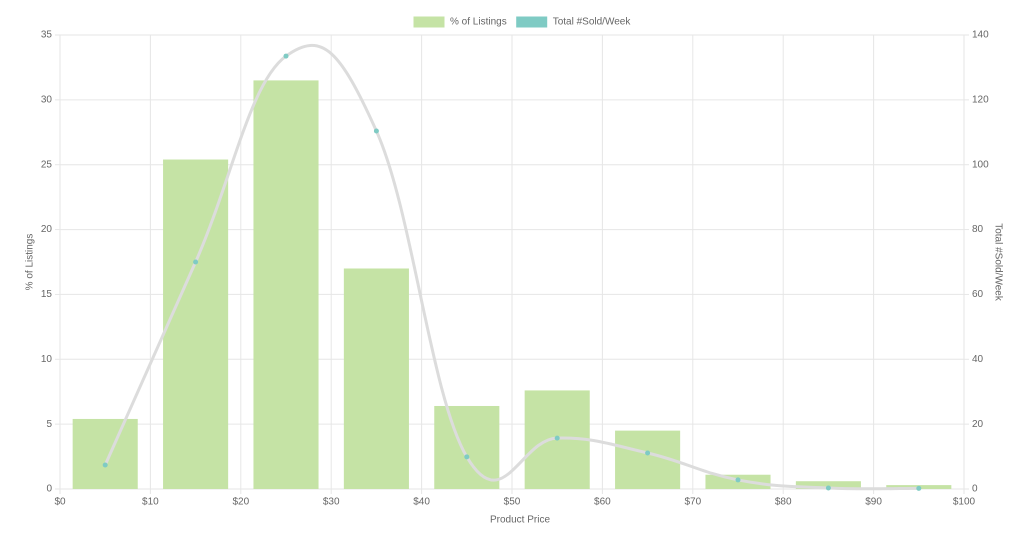 The image size is (1024, 540). Describe the element at coordinates (873, 502) in the screenshot. I see `x-tick-label: $90` at that location.